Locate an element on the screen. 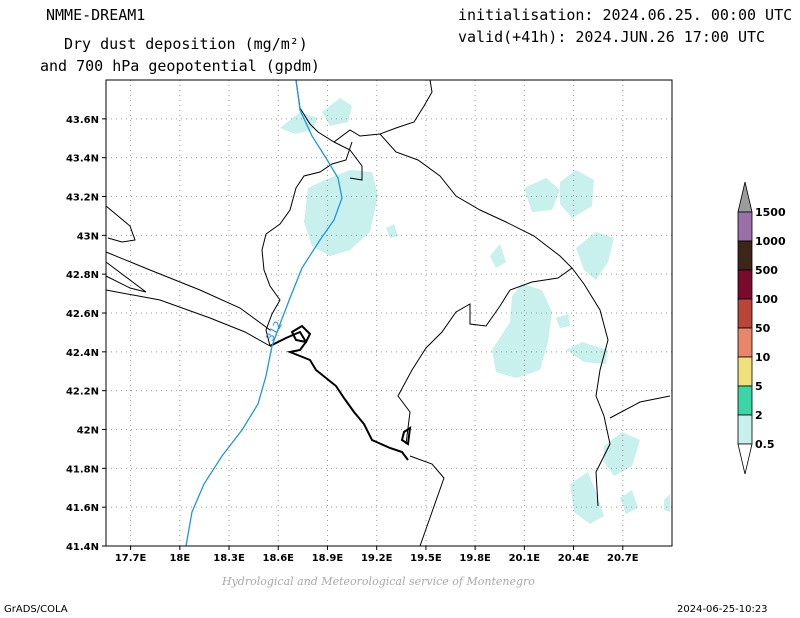  legend-level-label: 10 is located at coordinates (763, 357).